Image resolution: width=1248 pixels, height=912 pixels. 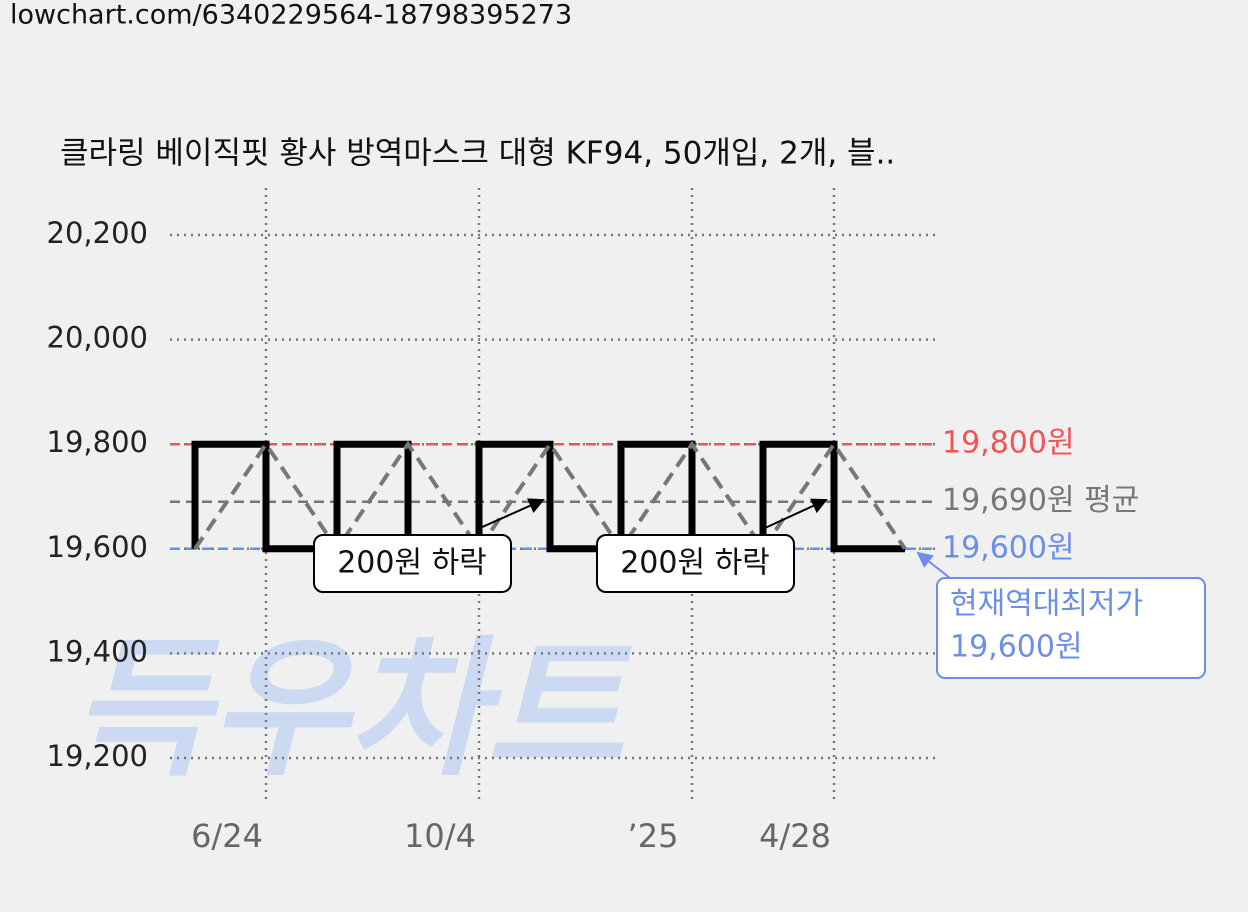 I want to click on reference-label: 19,690원 평균, so click(x=1040, y=500).